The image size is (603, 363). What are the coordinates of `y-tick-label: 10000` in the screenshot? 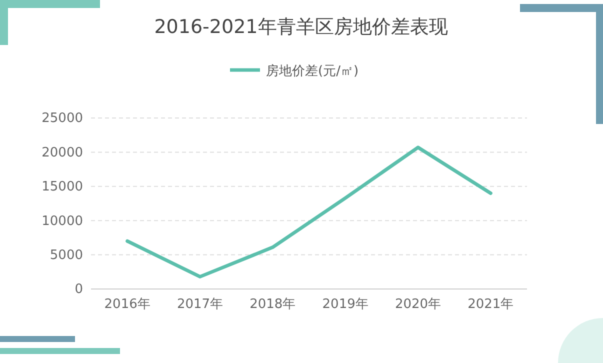 It's located at (62, 221).